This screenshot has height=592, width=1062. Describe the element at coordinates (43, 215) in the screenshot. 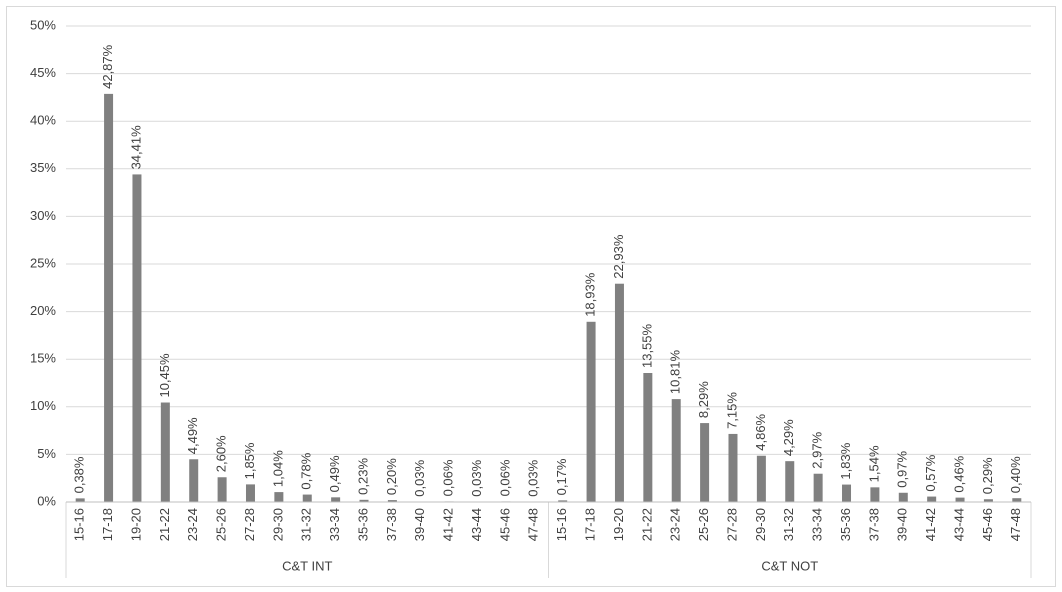

I see `y-tick-label: 30%` at that location.